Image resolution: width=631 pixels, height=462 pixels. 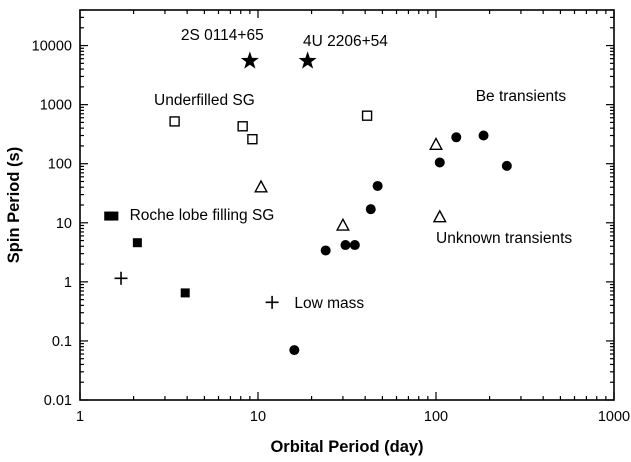 What do you see at coordinates (346, 447) in the screenshot?
I see `x-axis-title: Orbital Period (day)` at bounding box center [346, 447].